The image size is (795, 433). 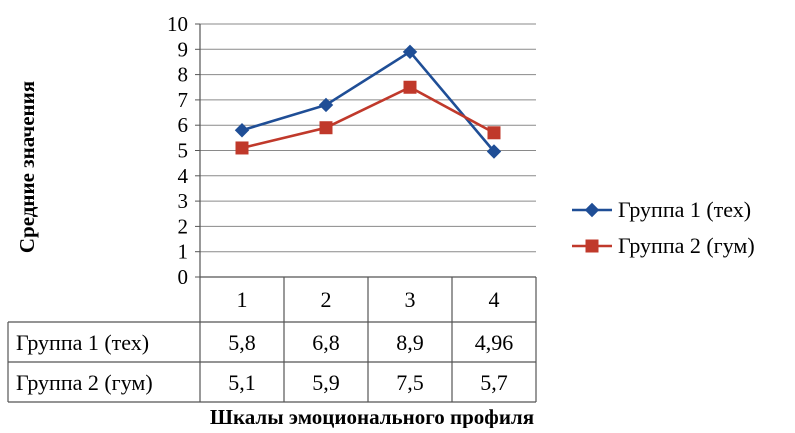 I want to click on y-axis-title: Средние значения, so click(x=27, y=167).